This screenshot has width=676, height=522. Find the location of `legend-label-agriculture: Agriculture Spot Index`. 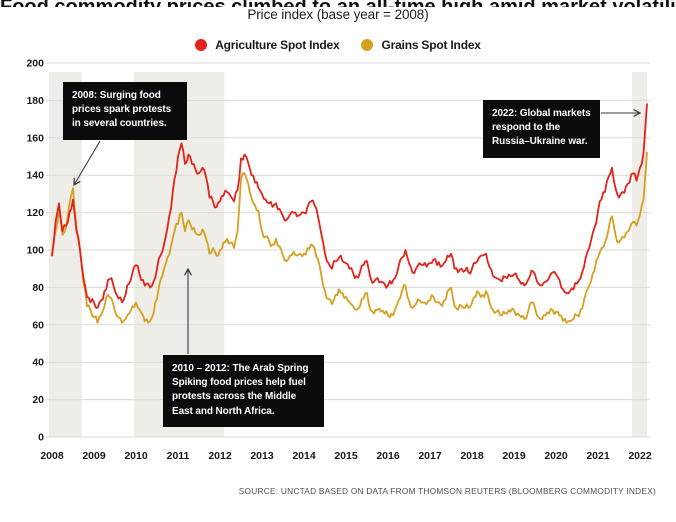

legend-label-agriculture: Agriculture Spot Index is located at coordinates (277, 45).